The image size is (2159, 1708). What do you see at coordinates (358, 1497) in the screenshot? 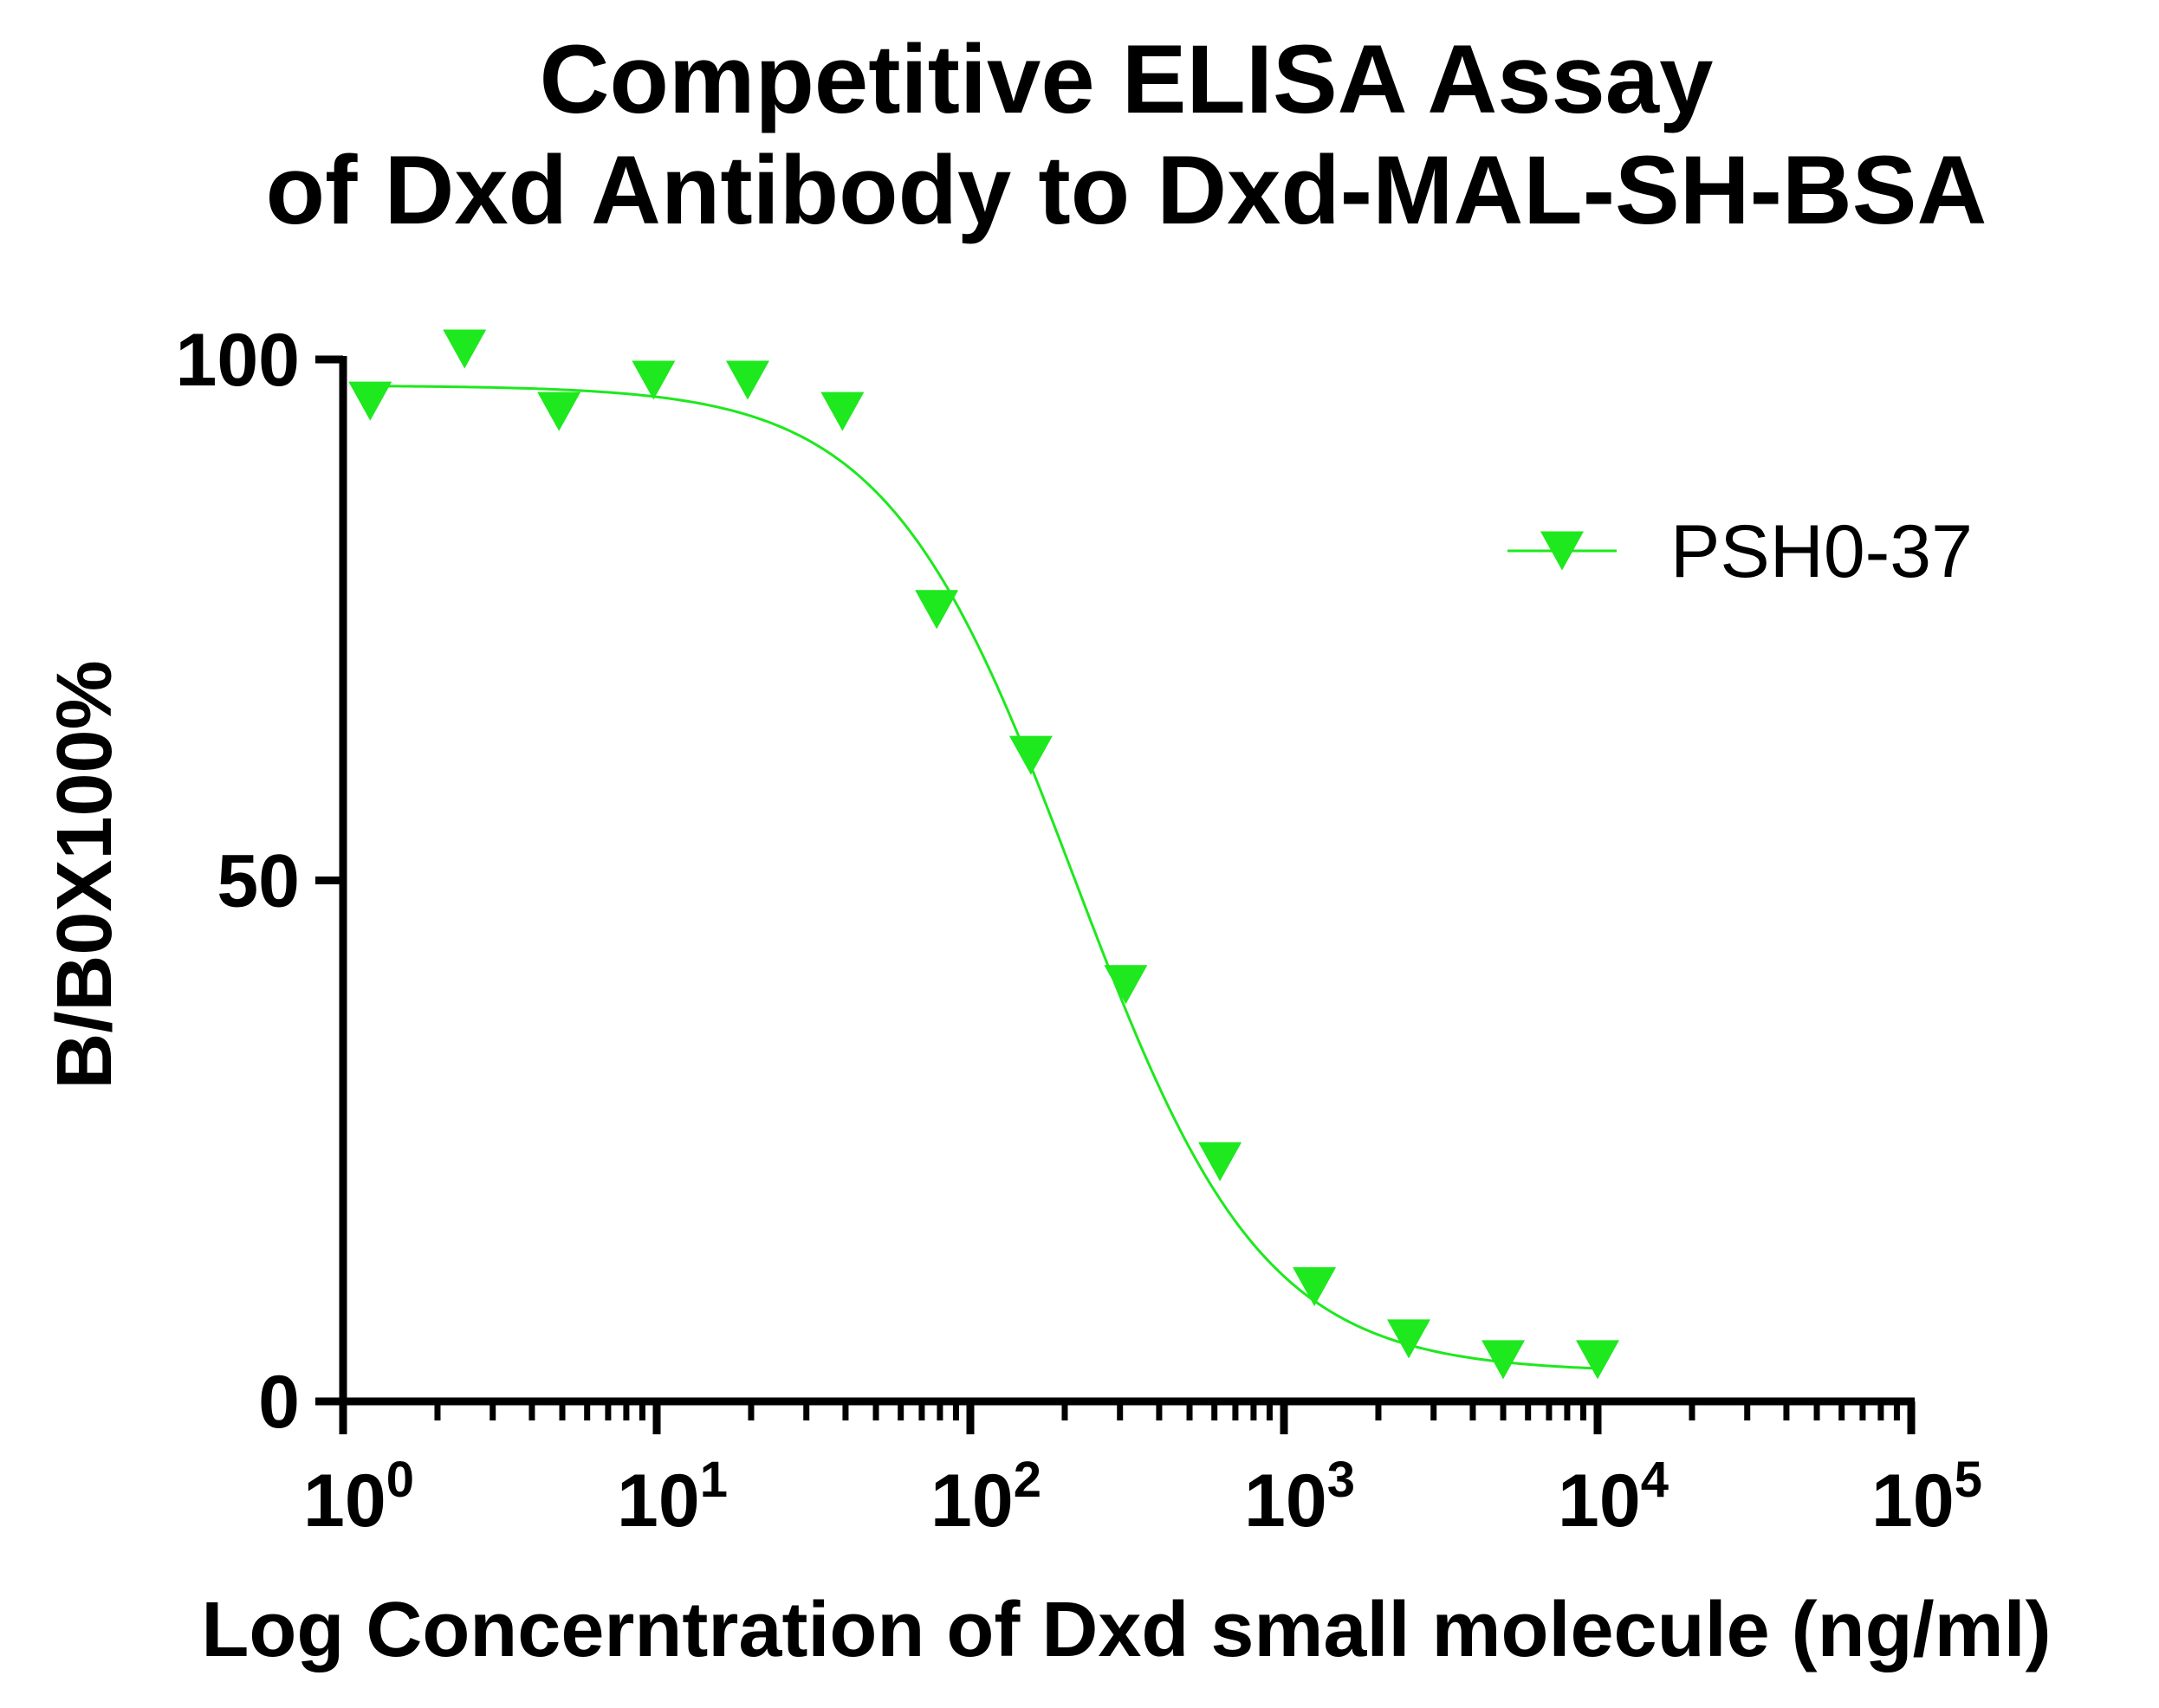
I see `x-tick-label: 10⁰` at bounding box center [358, 1497].